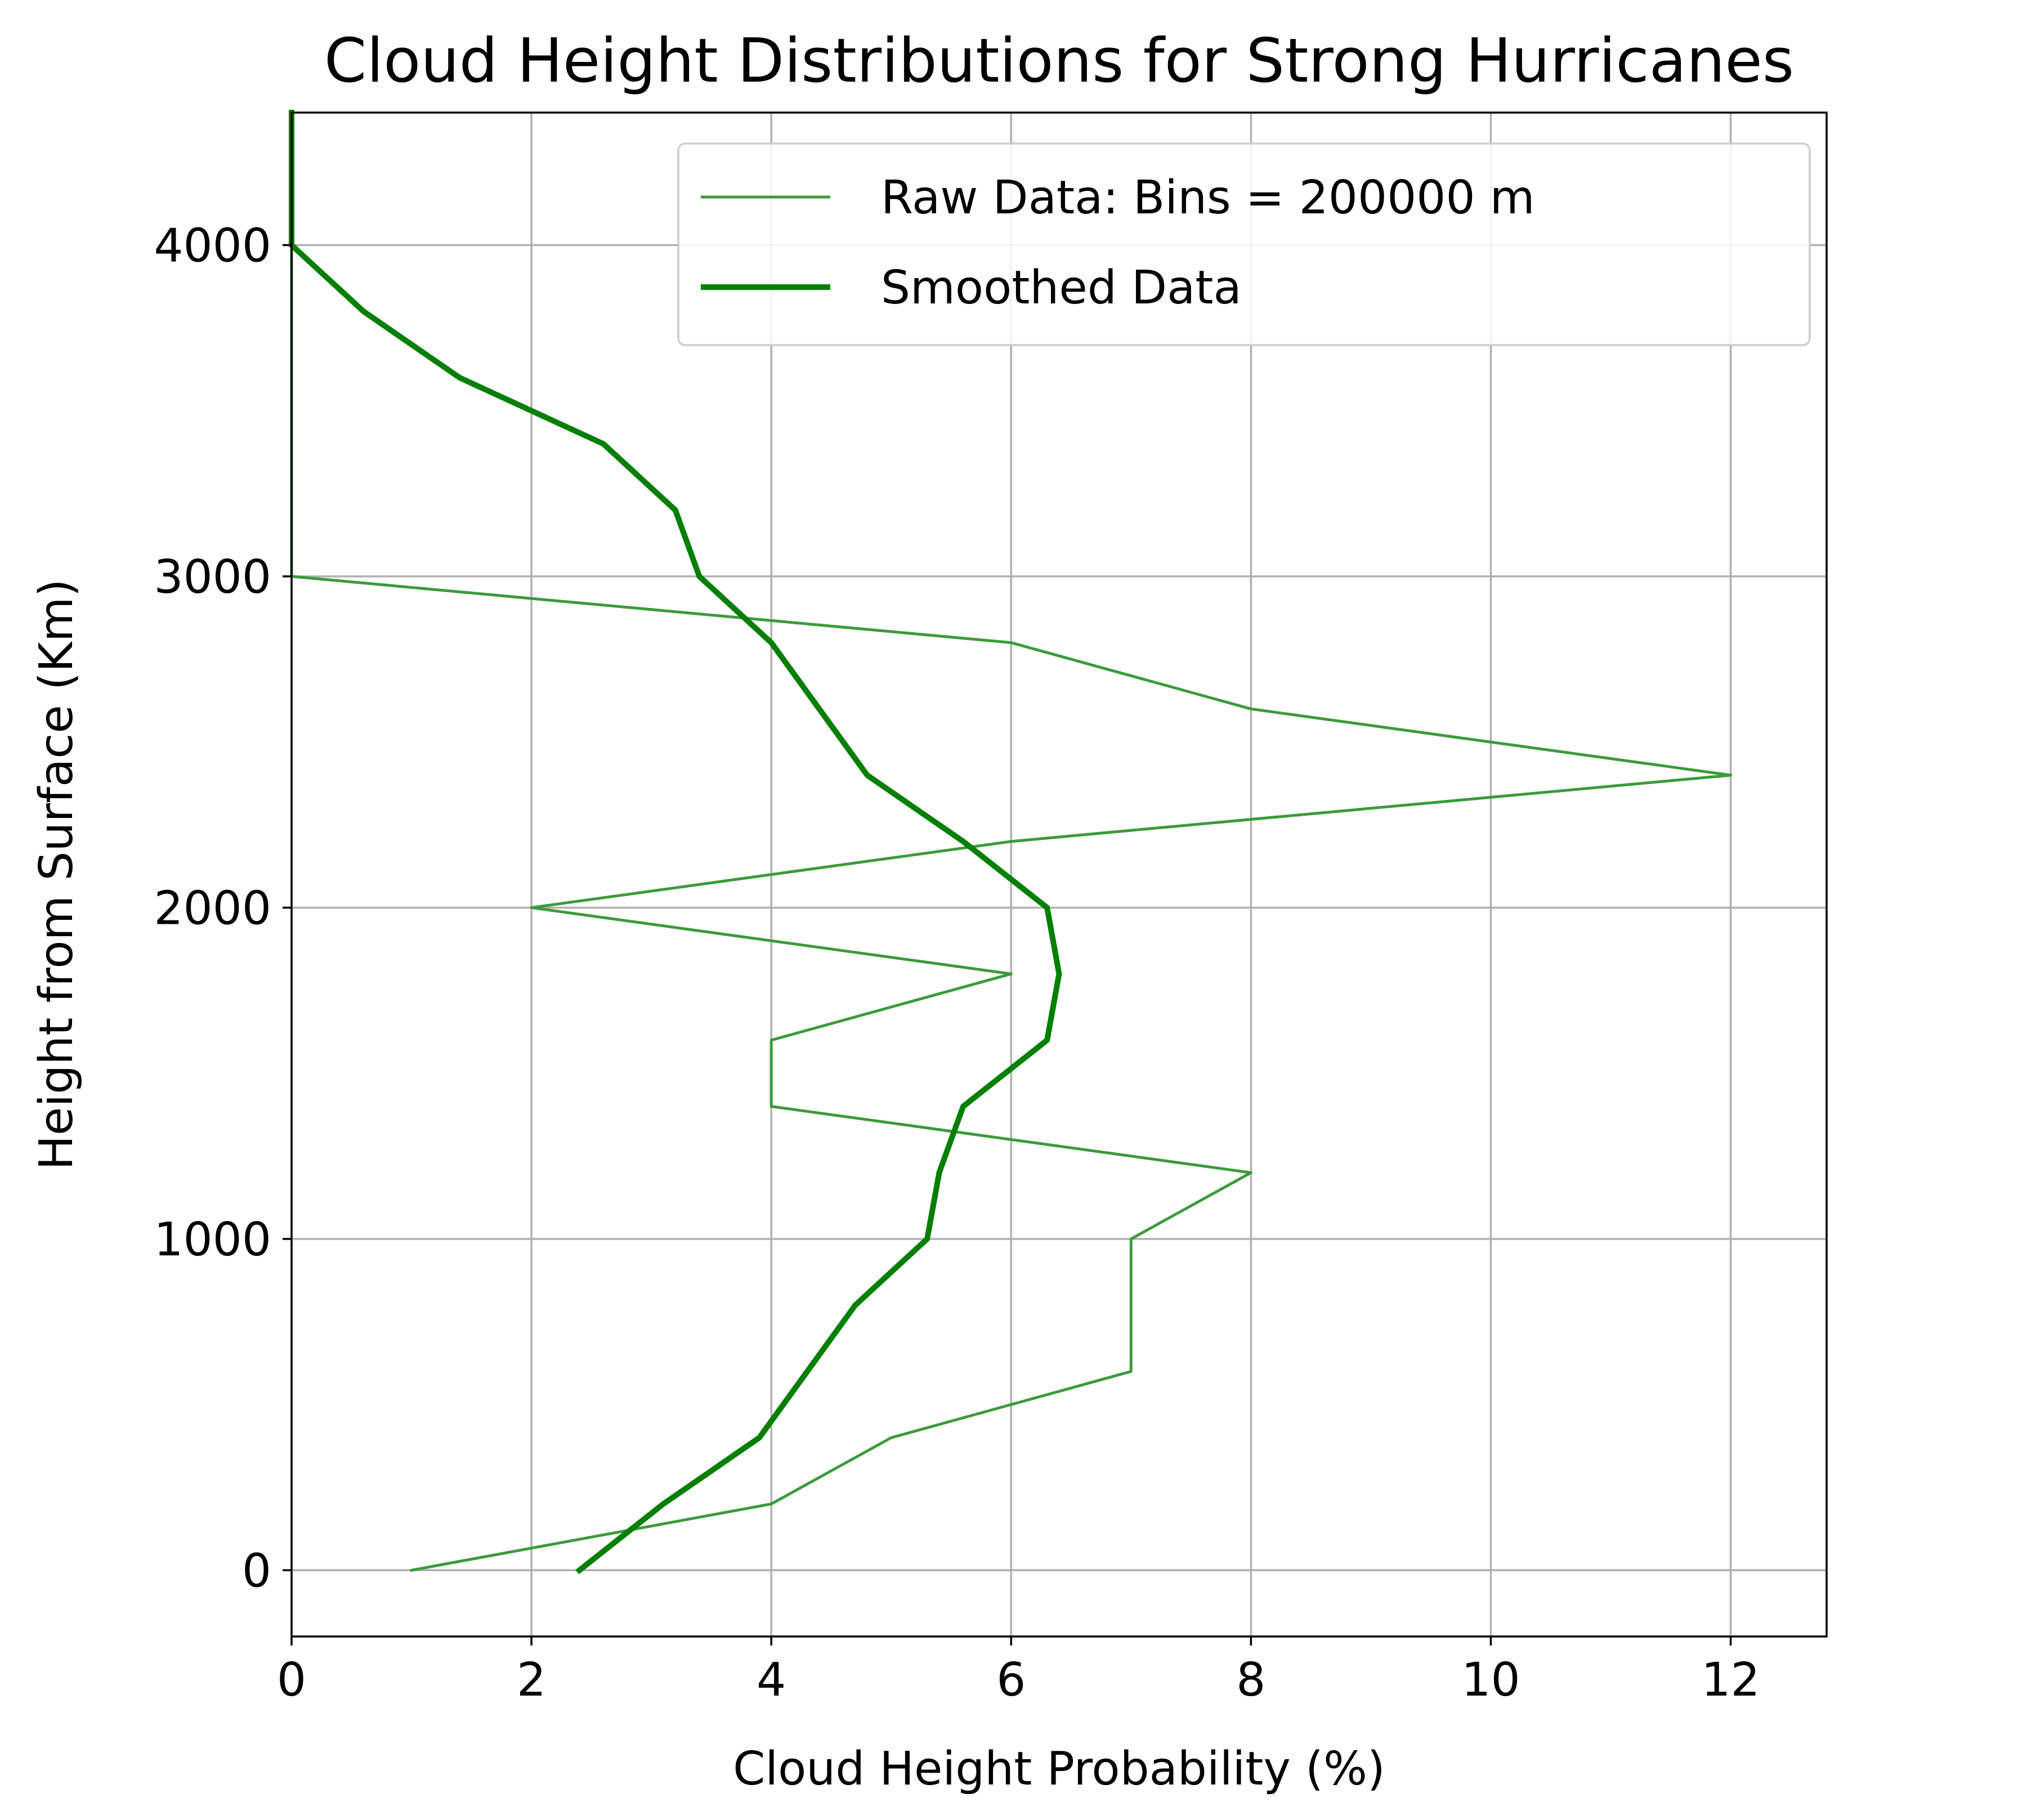 The image size is (2027, 1820). What do you see at coordinates (212, 577) in the screenshot?
I see `y-tick-label-3000: 3000` at bounding box center [212, 577].